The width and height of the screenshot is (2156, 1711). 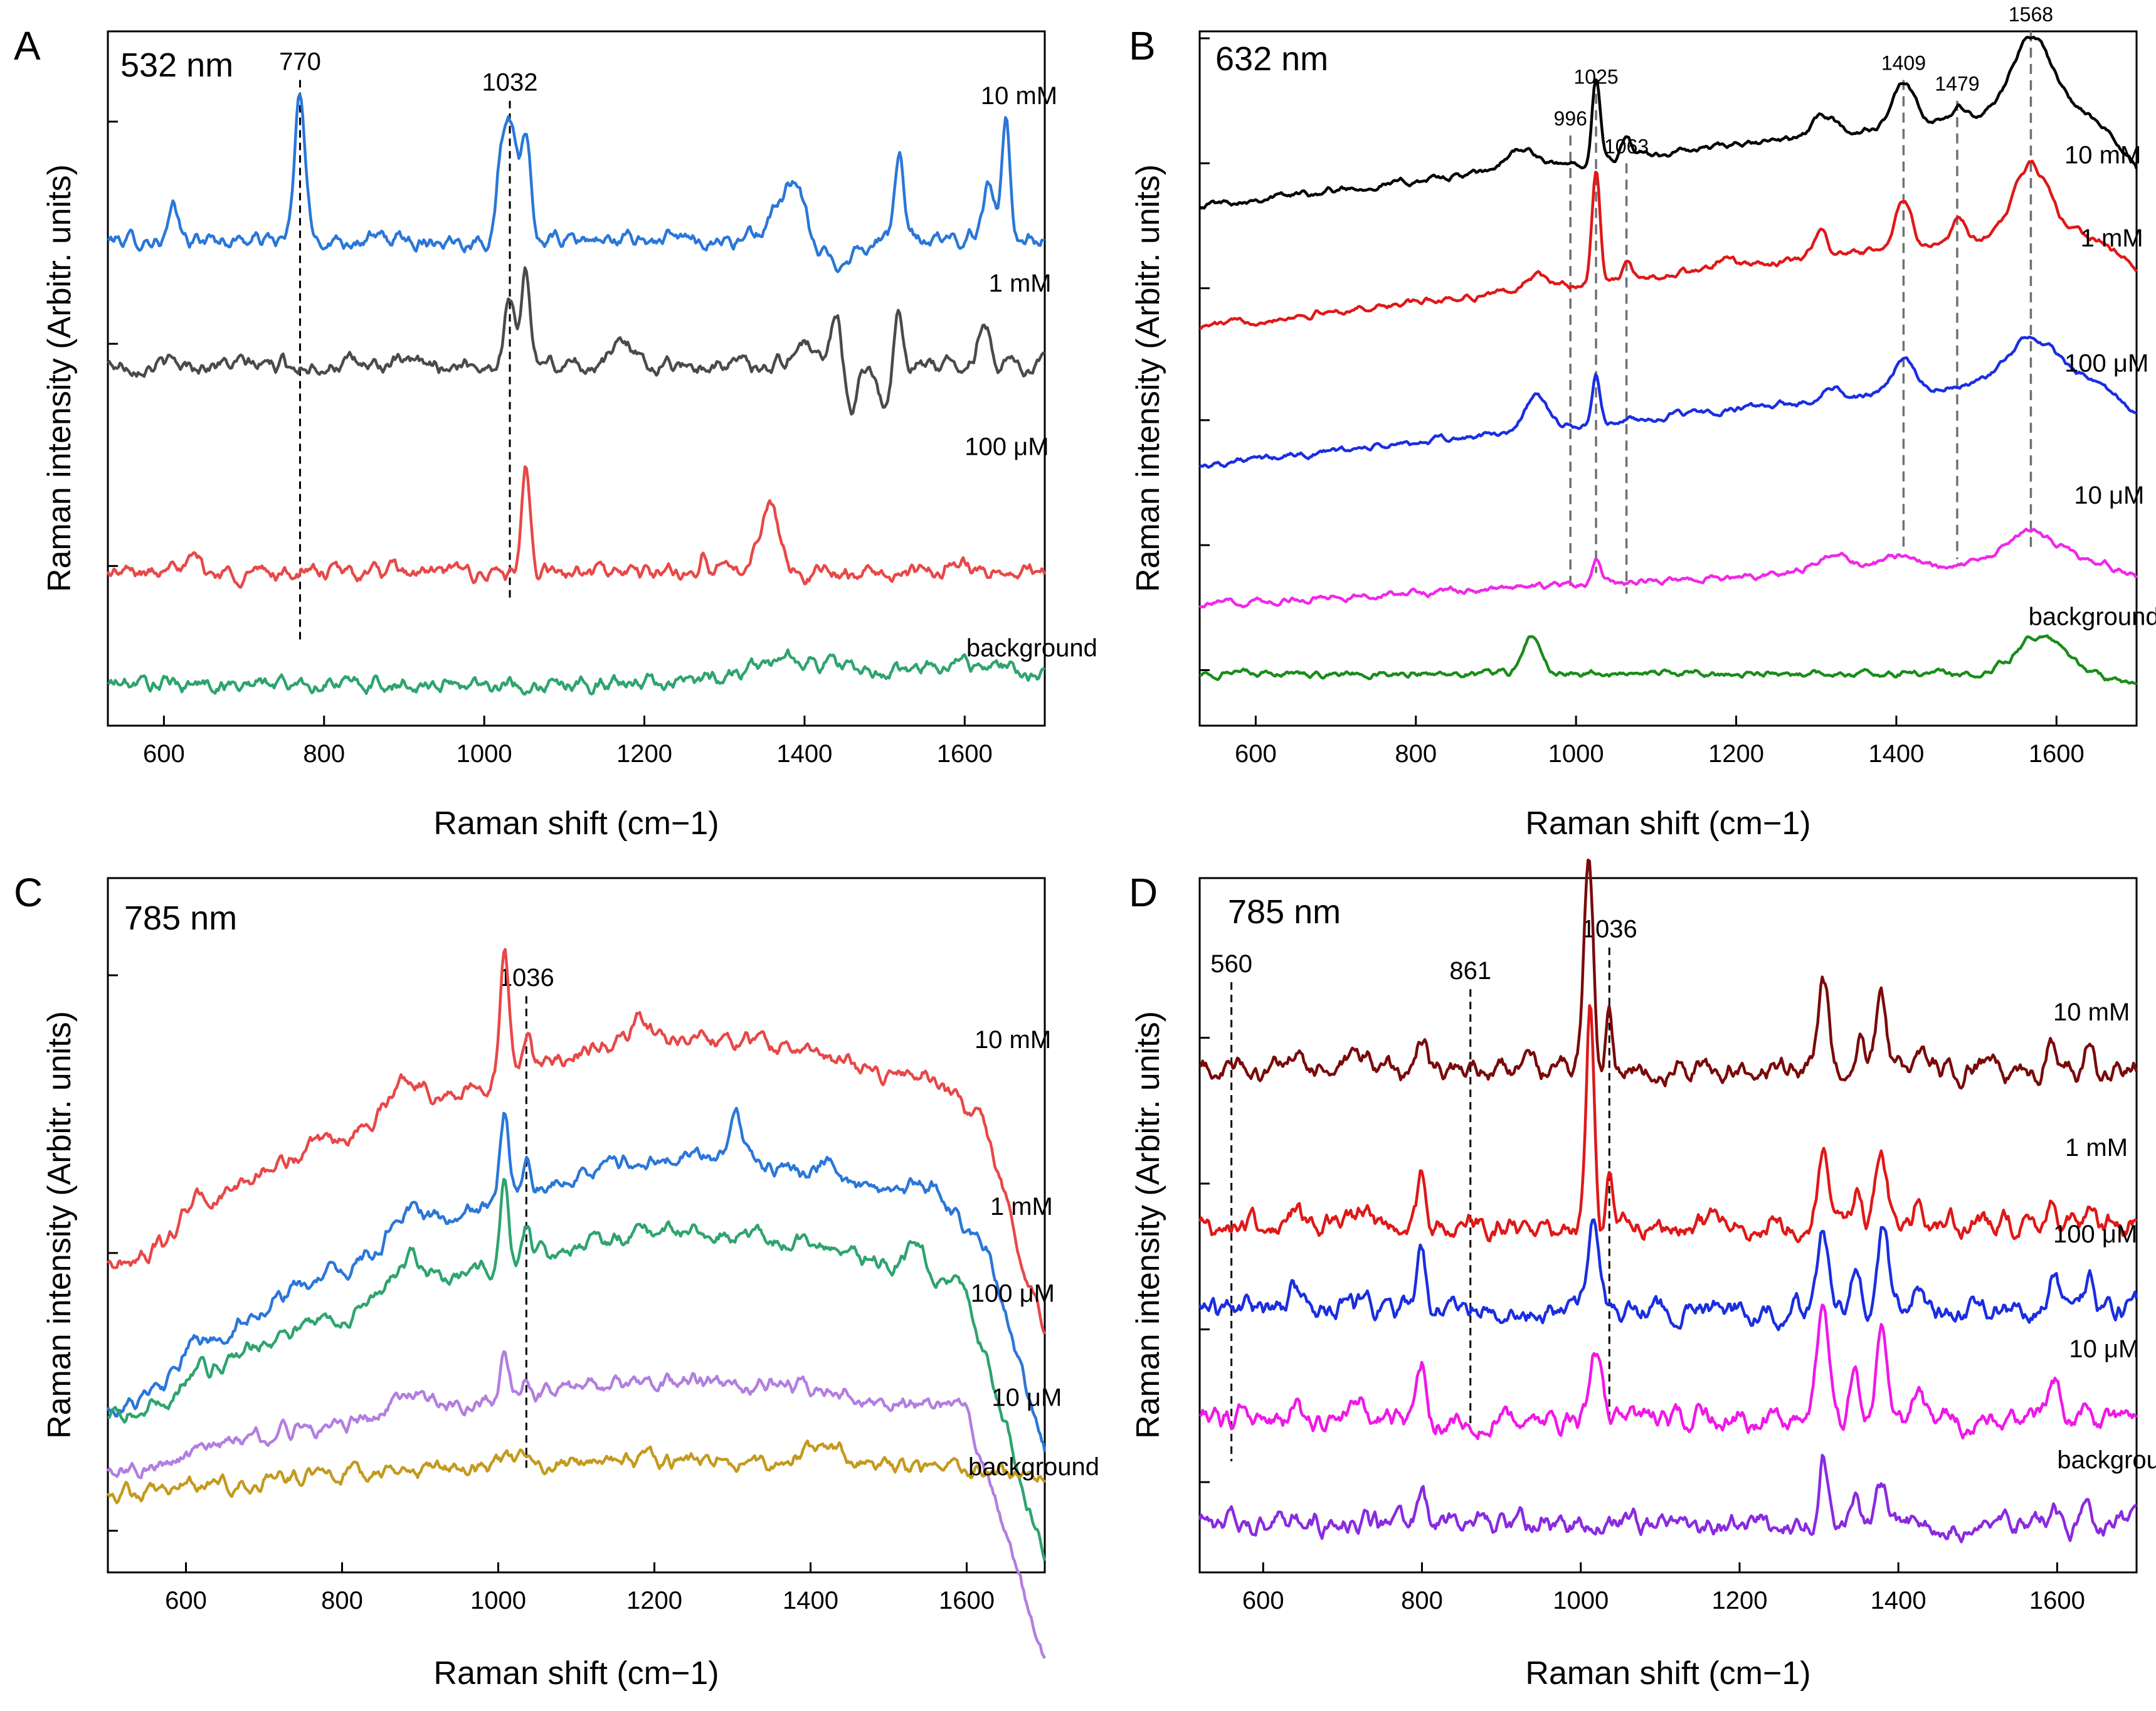 I want to click on panel-c-x-axis-title: Raman shift (cm−1), so click(x=576, y=1673).